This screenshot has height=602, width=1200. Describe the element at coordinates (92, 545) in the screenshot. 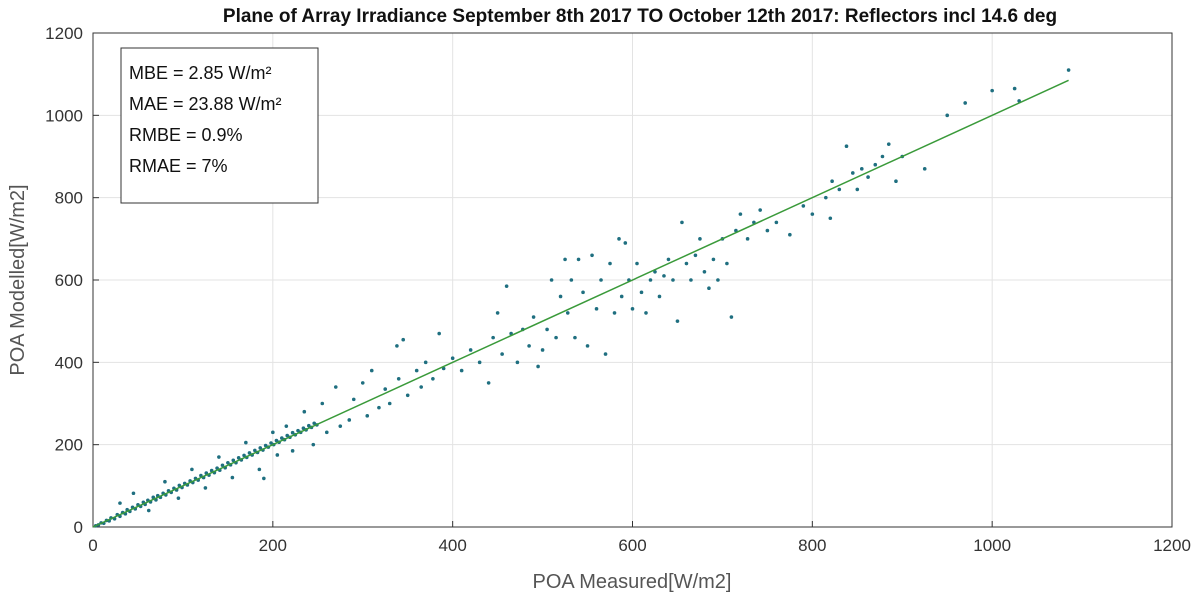

I see `x-tick-label: 0` at that location.